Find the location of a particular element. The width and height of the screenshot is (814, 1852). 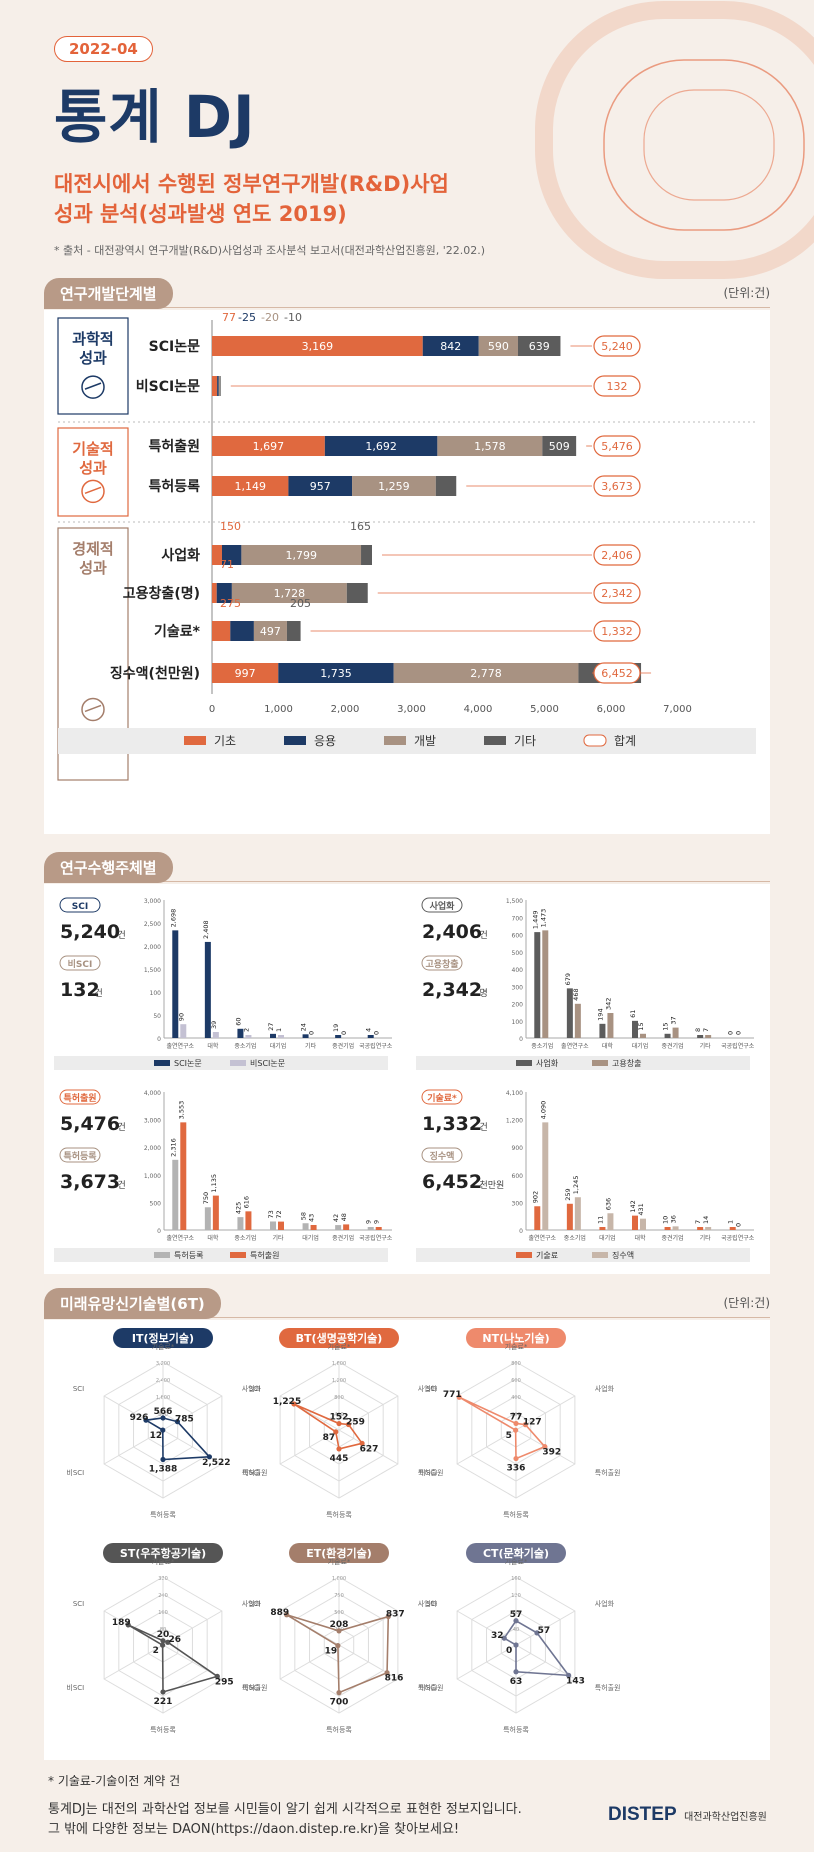

y-tick-label: 400 is located at coordinates (518, 970).